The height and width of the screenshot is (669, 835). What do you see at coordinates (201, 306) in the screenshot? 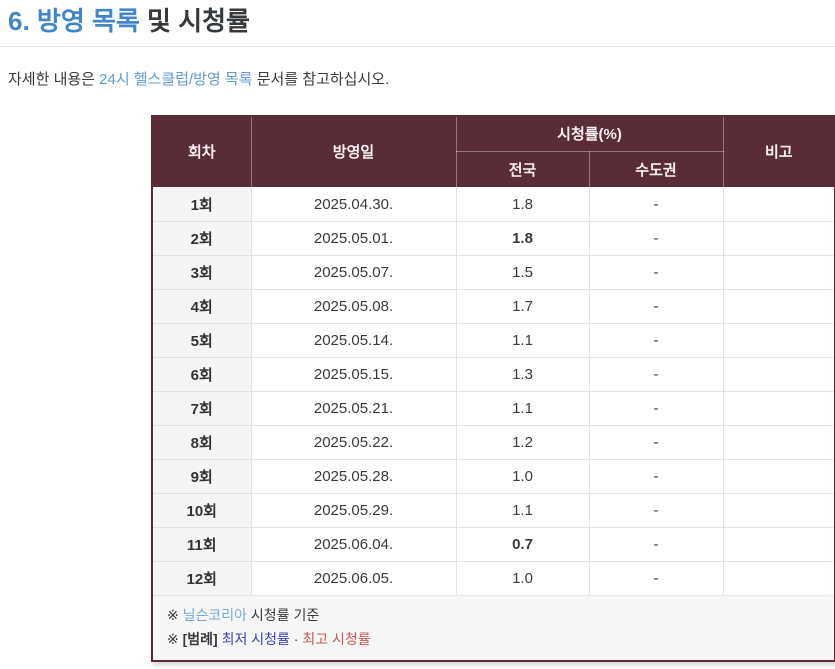
I see `episode-cell: 4회` at bounding box center [201, 306].